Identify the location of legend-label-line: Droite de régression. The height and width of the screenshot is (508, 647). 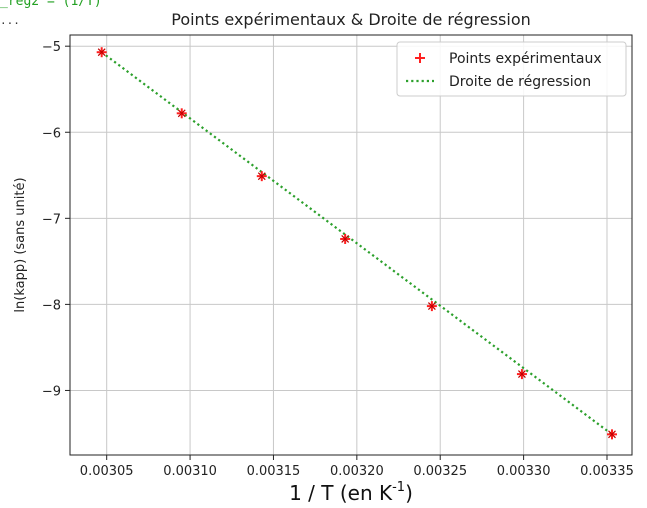
(520, 82).